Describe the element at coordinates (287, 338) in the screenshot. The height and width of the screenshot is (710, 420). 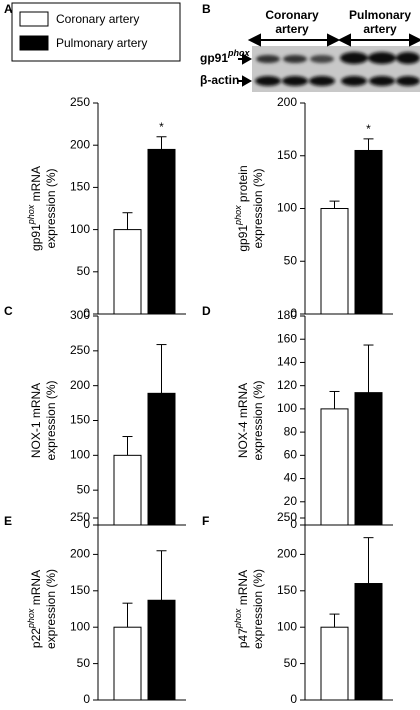
I see `y-tick-label: 160` at that location.